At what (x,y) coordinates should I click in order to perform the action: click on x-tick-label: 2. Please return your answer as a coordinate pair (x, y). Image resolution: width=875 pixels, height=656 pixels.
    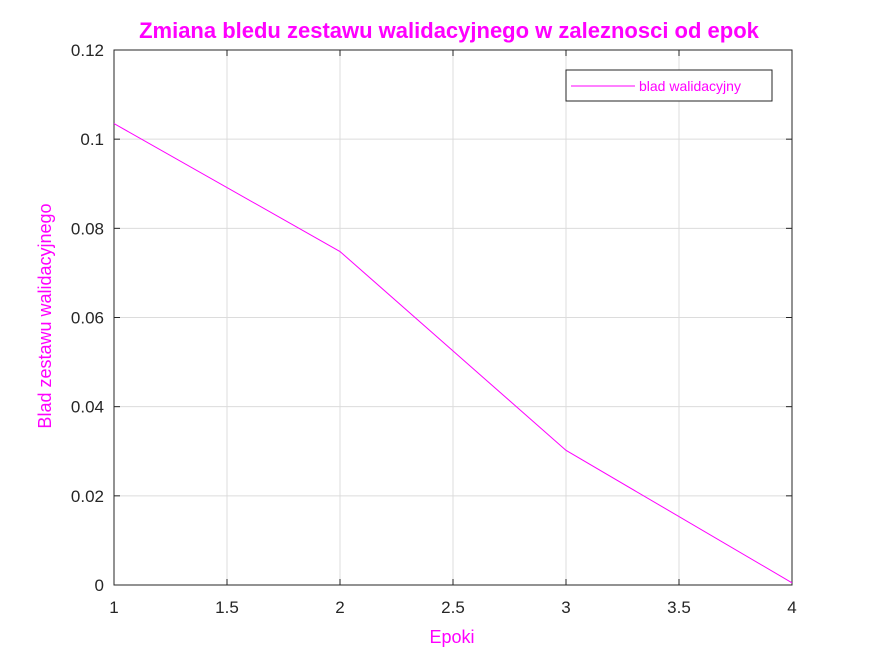
    Looking at the image, I should click on (339, 607).